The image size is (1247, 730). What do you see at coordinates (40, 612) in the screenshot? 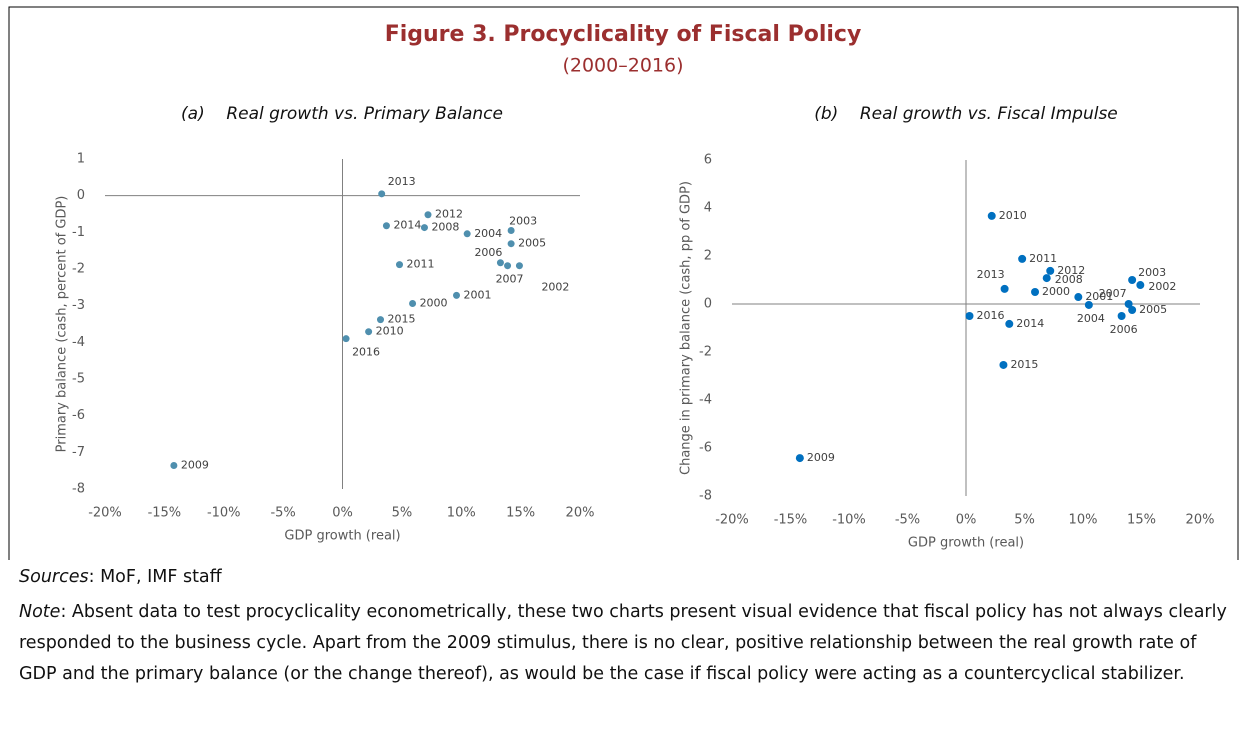
I see `note-label: Note` at bounding box center [40, 612].